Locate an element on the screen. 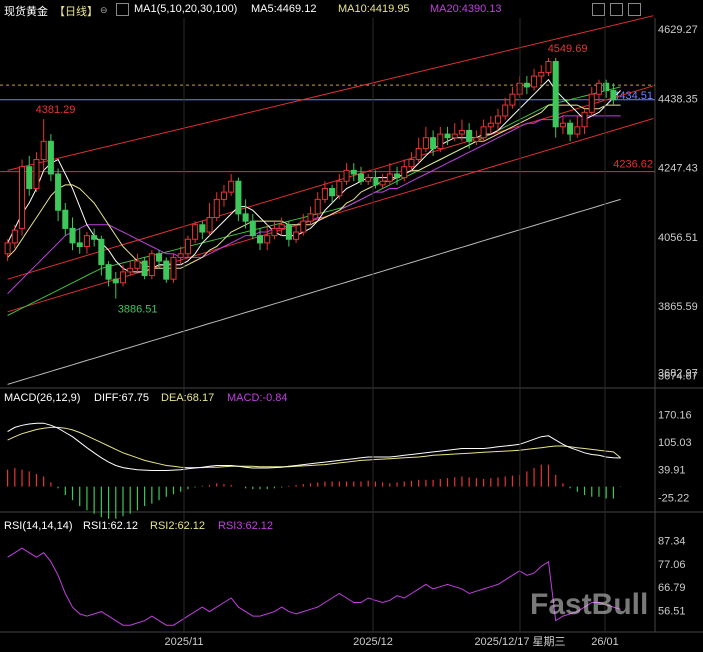 Image resolution: width=703 pixels, height=652 pixels. macd-tick-label: -25.22 is located at coordinates (673, 498).